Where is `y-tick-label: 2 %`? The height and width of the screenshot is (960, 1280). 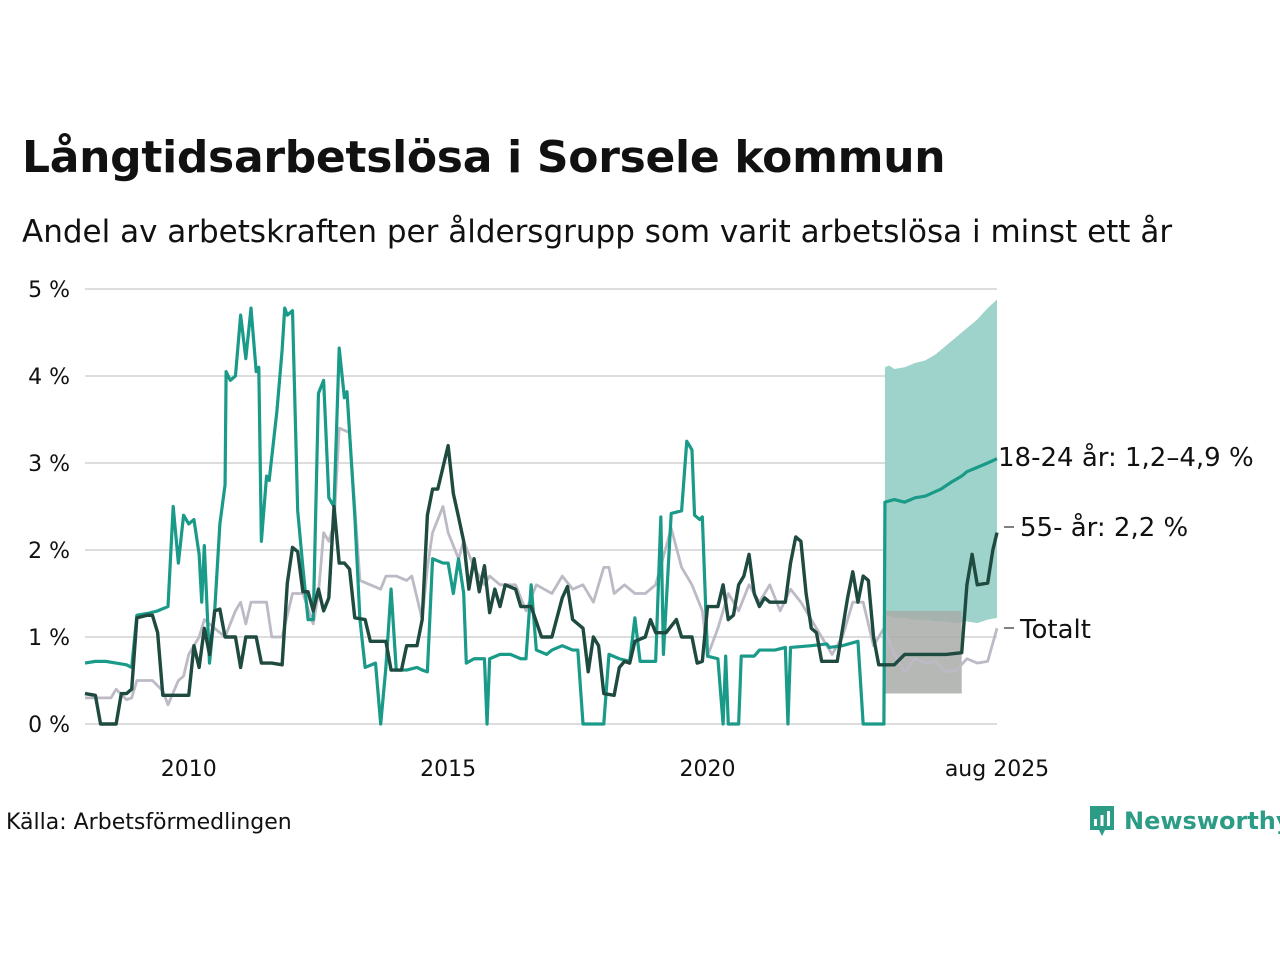 y-tick-label: 2 % is located at coordinates (49, 551).